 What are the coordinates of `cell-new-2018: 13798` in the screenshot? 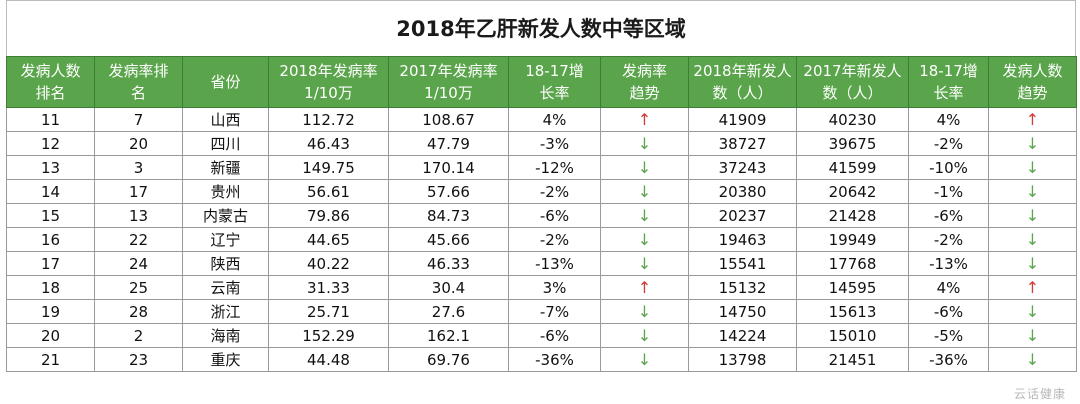 It's located at (742, 359).